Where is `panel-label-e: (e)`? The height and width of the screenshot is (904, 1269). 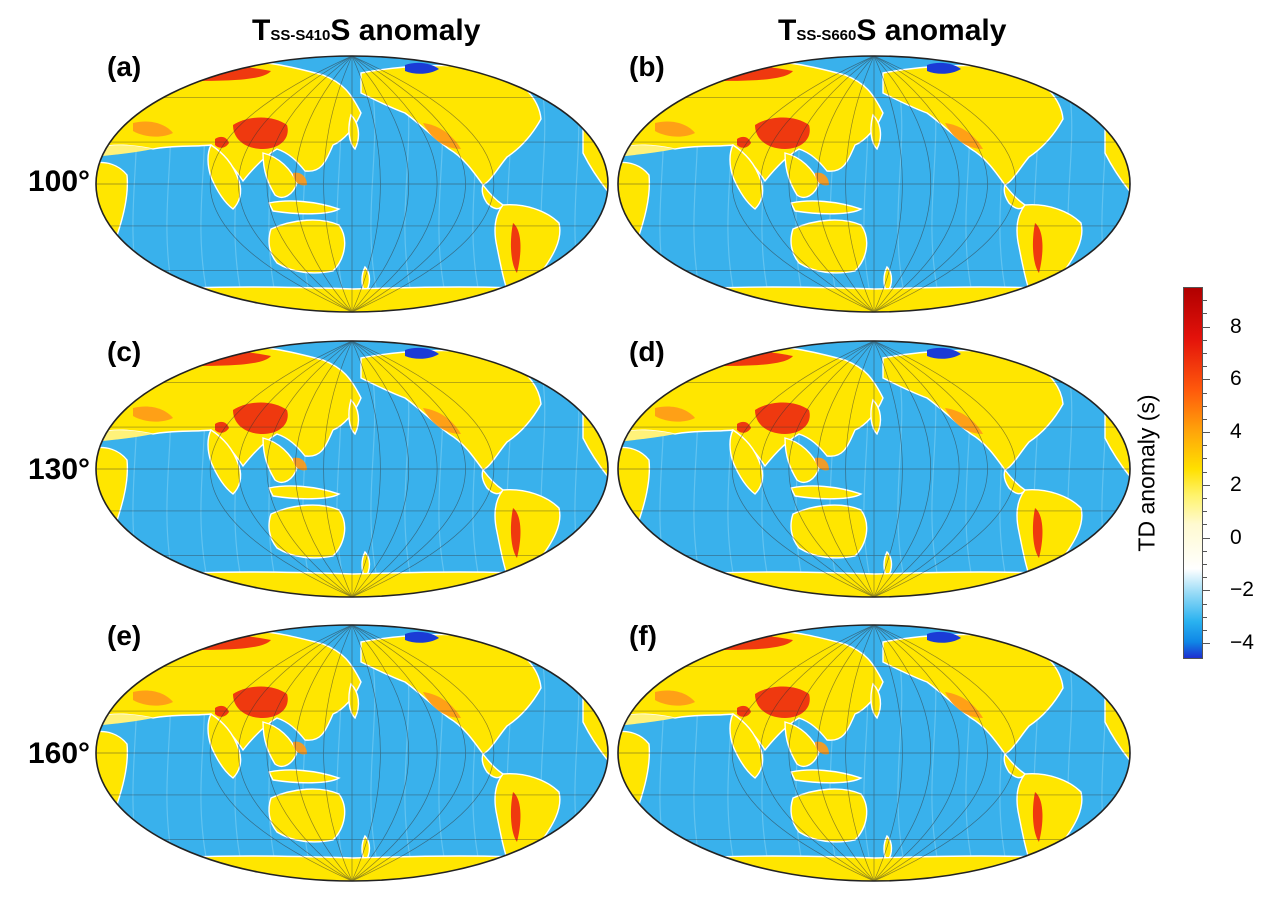 panel-label-e: (e) is located at coordinates (124, 635).